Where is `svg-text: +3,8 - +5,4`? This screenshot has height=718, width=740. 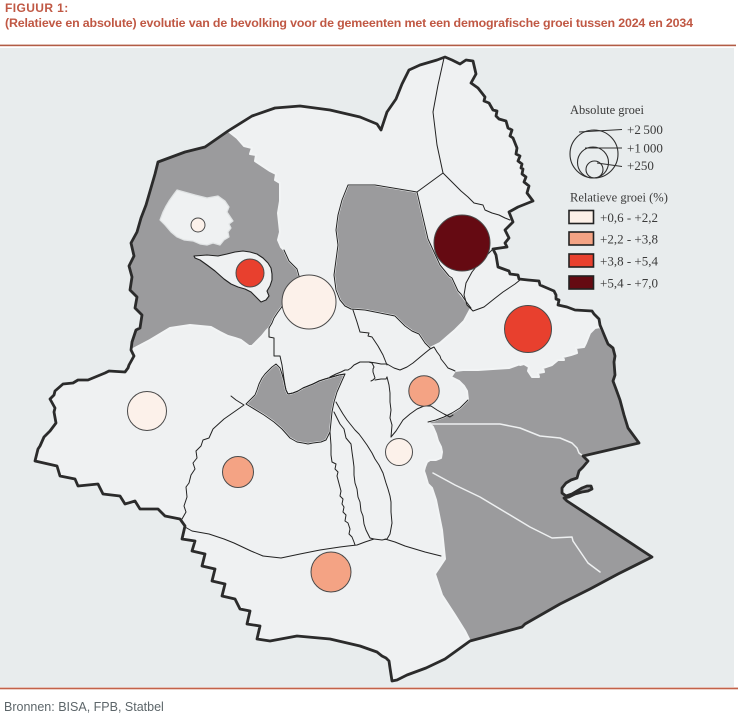 svg-text: +3,8 - +5,4 is located at coordinates (629, 261).